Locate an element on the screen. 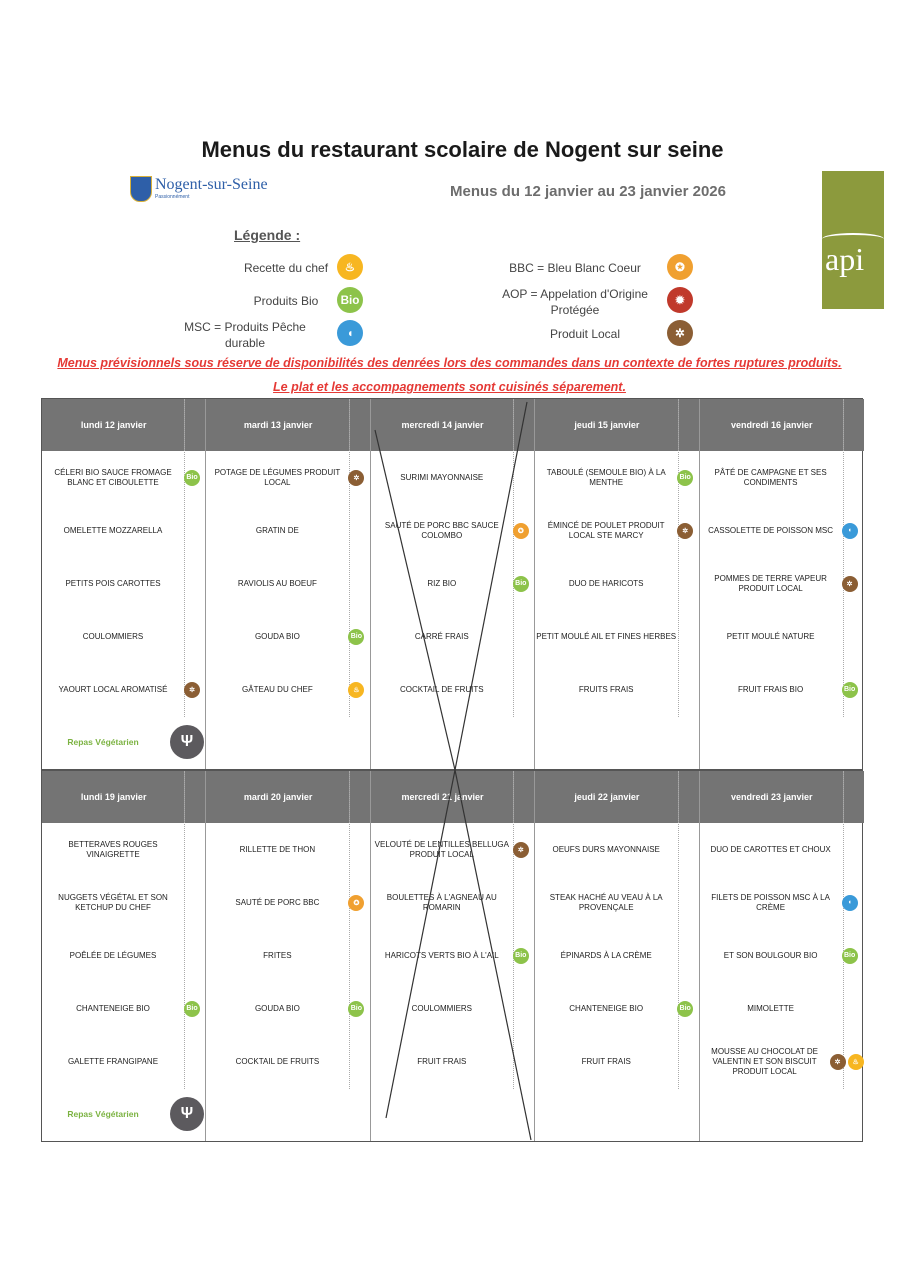  shield-icon is located at coordinates (141, 189).